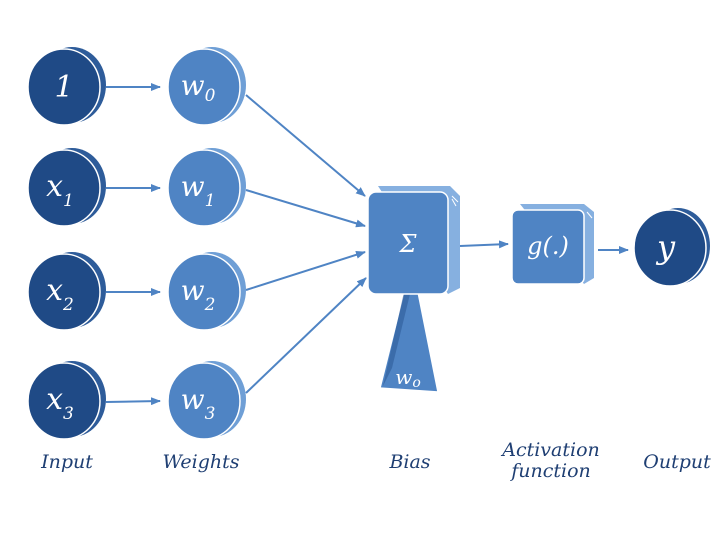 The image size is (720, 540). What do you see at coordinates (306, 244) in the screenshot?
I see `weight-sum-arrows` at bounding box center [306, 244].